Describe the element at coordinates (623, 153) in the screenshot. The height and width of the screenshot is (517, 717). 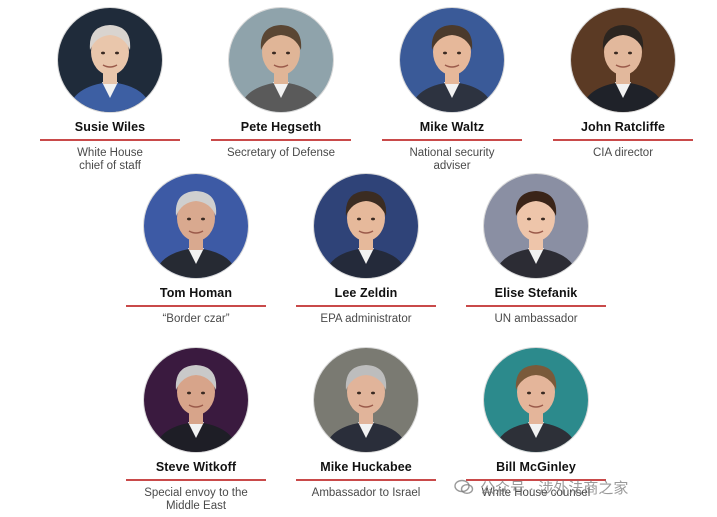
I see `person-role: CIA director` at that location.